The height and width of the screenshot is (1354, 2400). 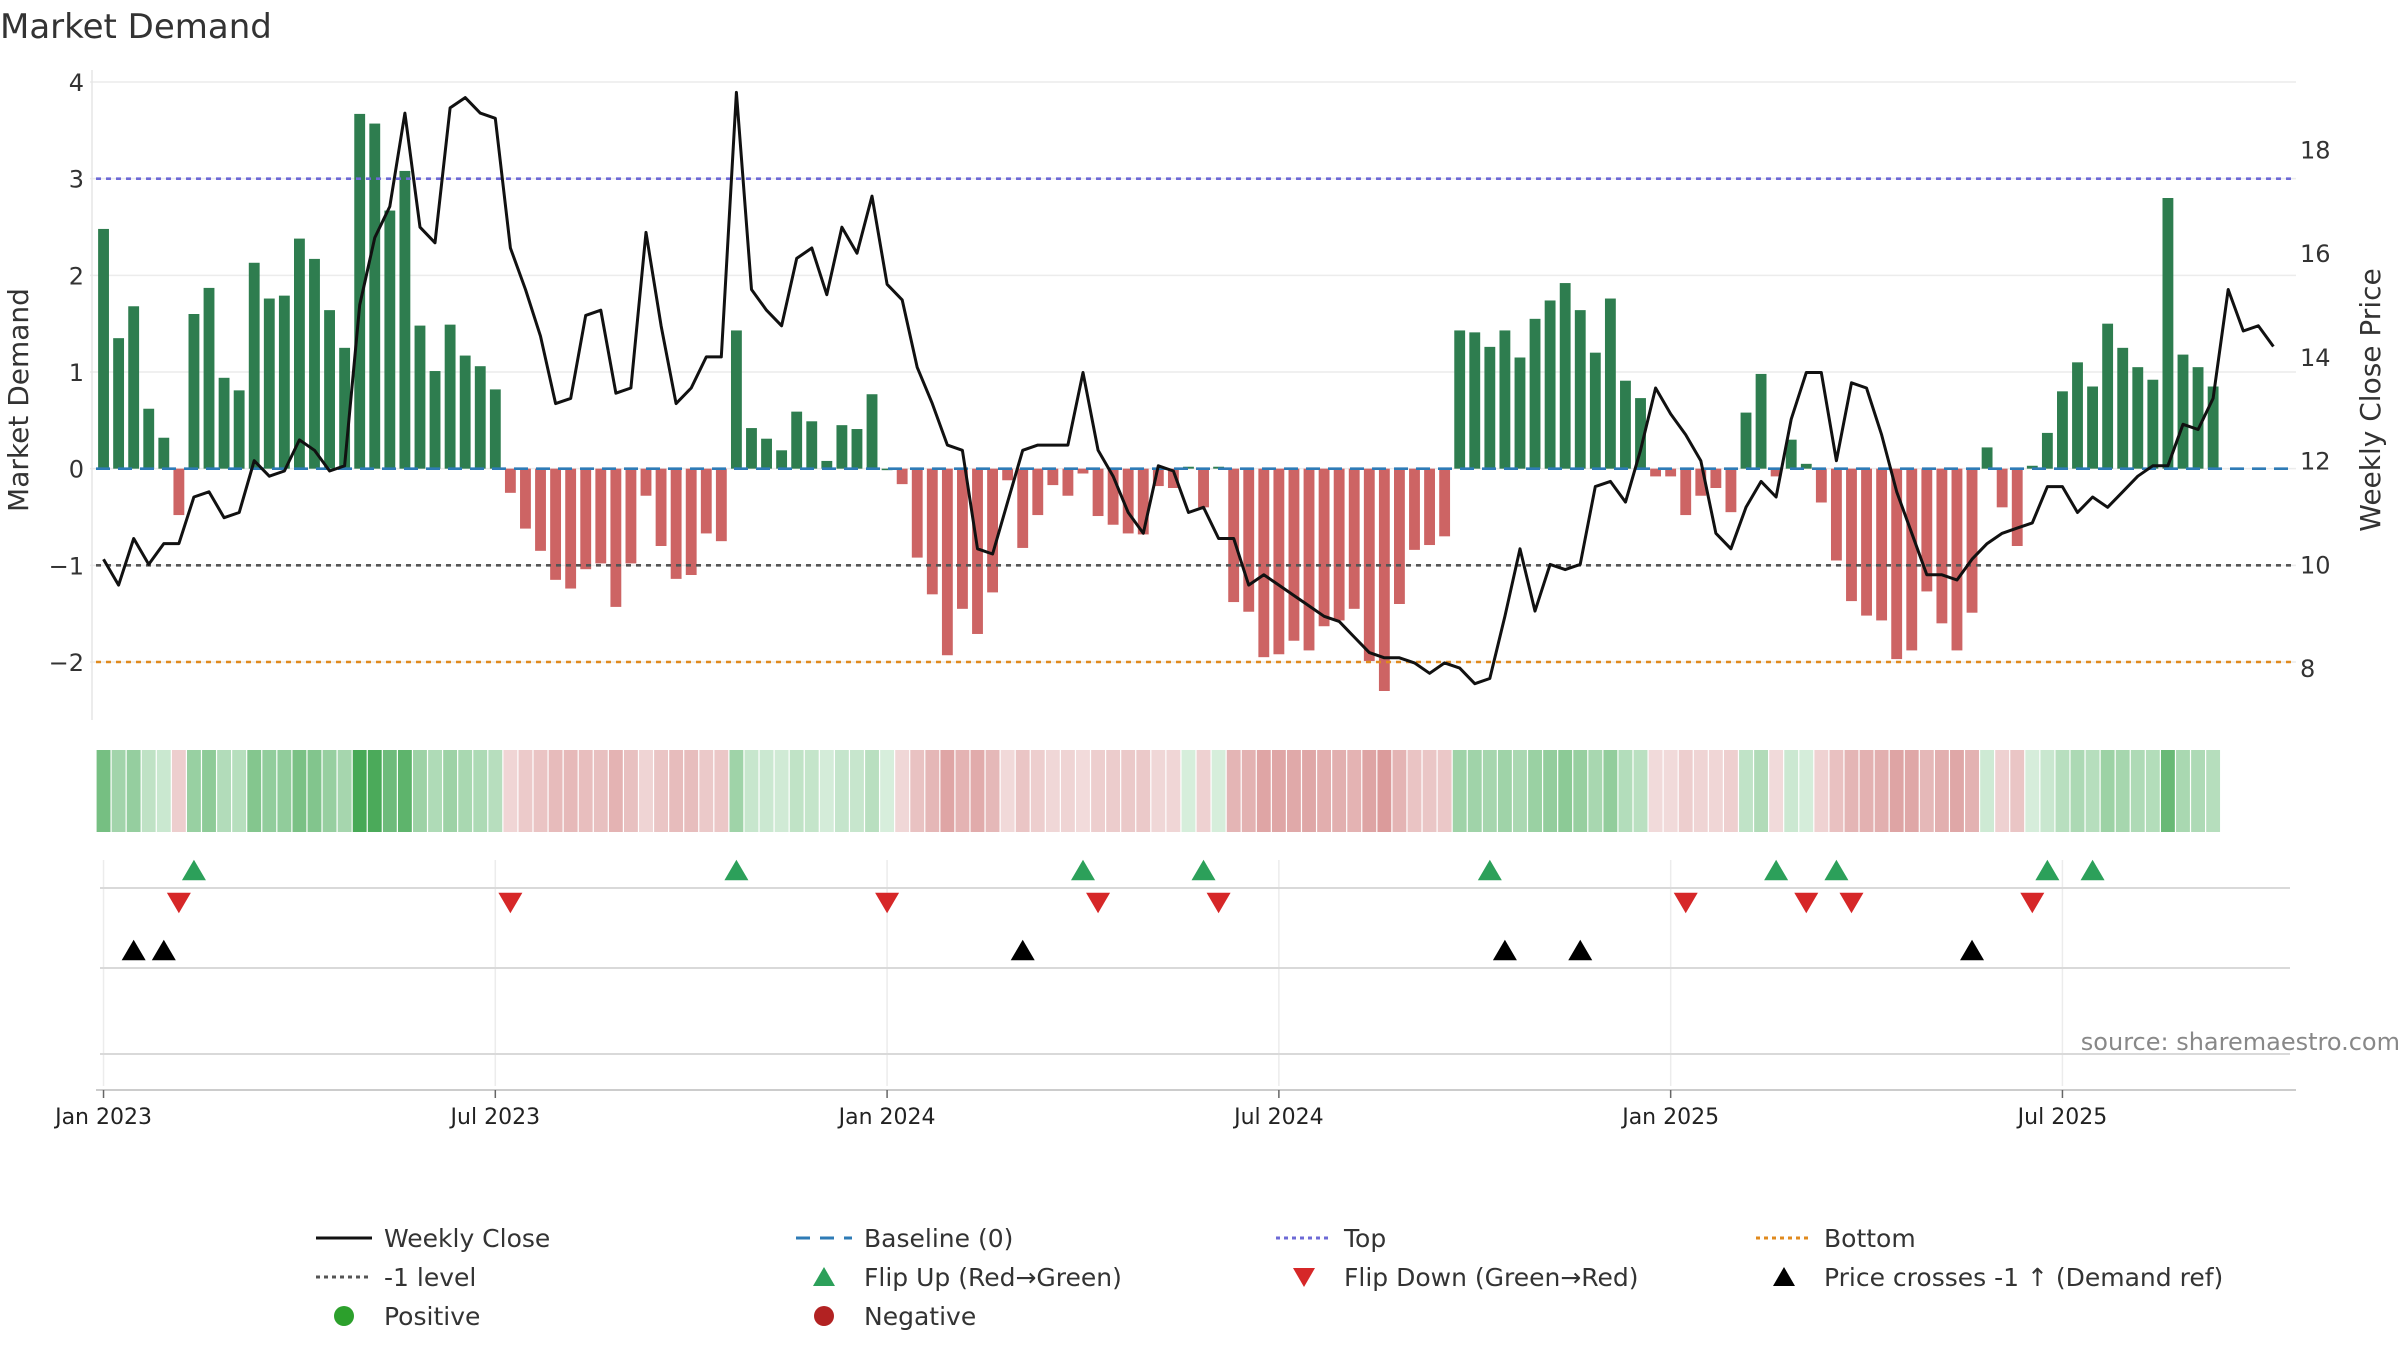 What do you see at coordinates (495, 1117) in the screenshot?
I see `x-tick-label: Jul 2023` at bounding box center [495, 1117].